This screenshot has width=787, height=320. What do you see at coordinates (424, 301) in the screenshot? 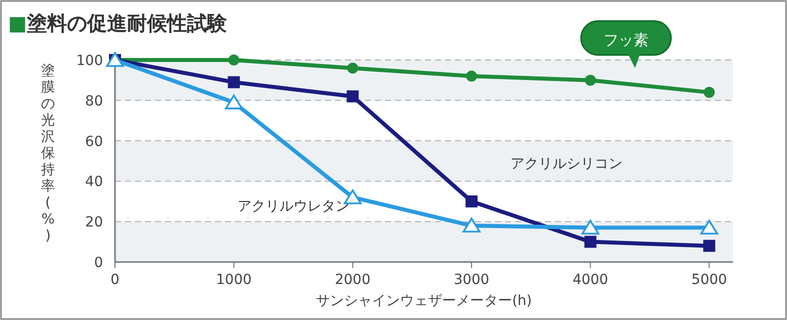
I see `x-axis-title: サンシャインウェザーメーター(h)` at bounding box center [424, 301].